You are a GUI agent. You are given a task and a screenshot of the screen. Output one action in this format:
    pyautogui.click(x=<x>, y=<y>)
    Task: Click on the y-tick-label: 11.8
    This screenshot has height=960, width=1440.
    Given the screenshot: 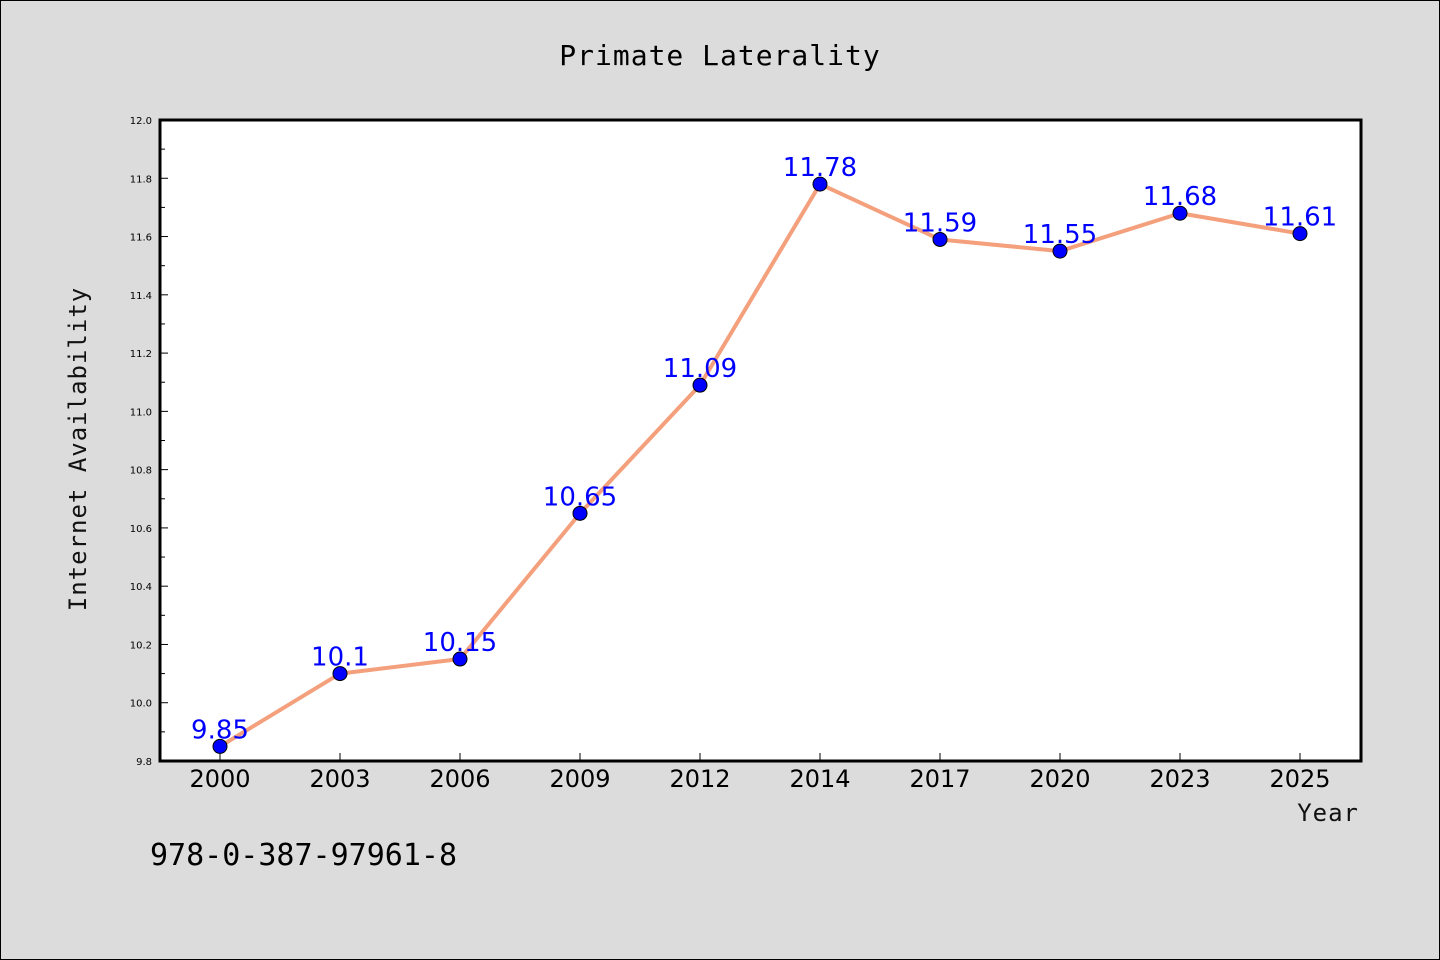 What is the action you would take?
    pyautogui.click(x=141, y=179)
    